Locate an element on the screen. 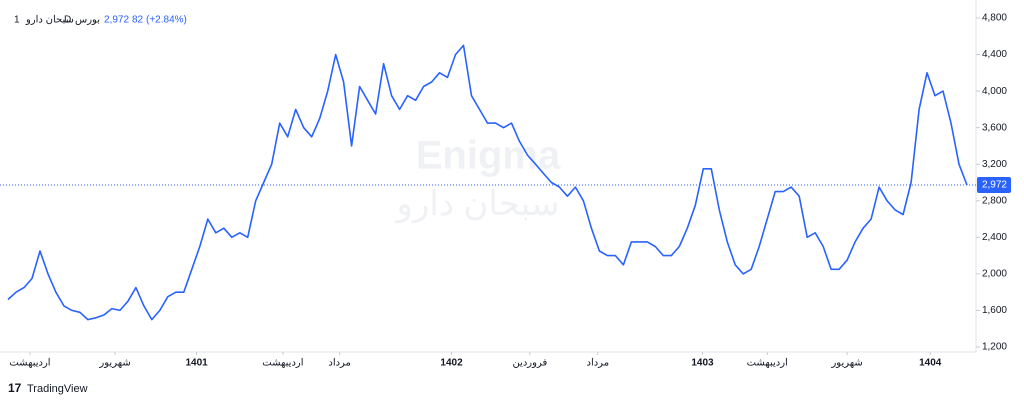 This screenshot has width=1024, height=403. header-exchange: بورس is located at coordinates (87, 20).